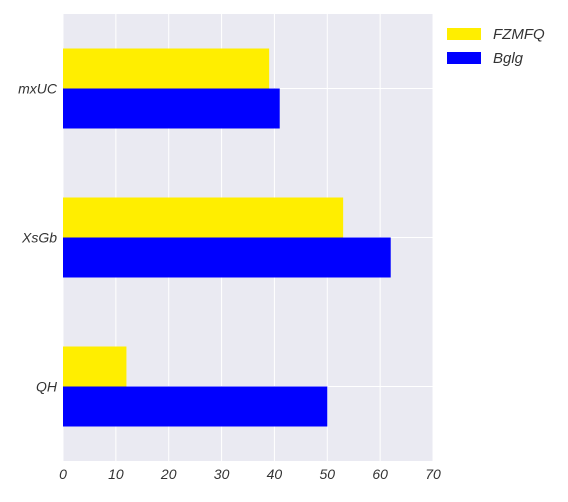 Image resolution: width=568 pixels, height=502 pixels. What do you see at coordinates (433, 474) in the screenshot?
I see `x-tick-label: 70` at bounding box center [433, 474].